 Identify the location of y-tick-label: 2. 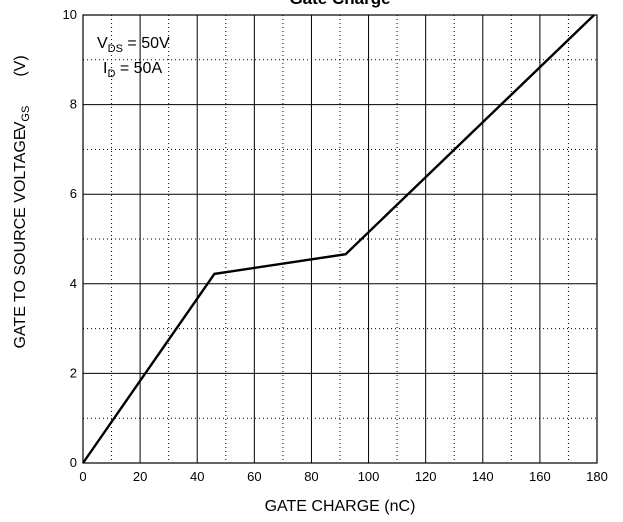
(73, 372).